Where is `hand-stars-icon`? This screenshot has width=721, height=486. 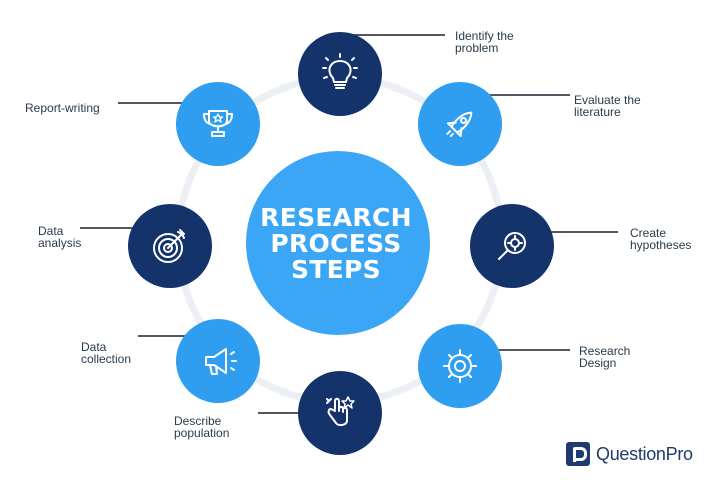
hand-stars-icon is located at coordinates (340, 411).